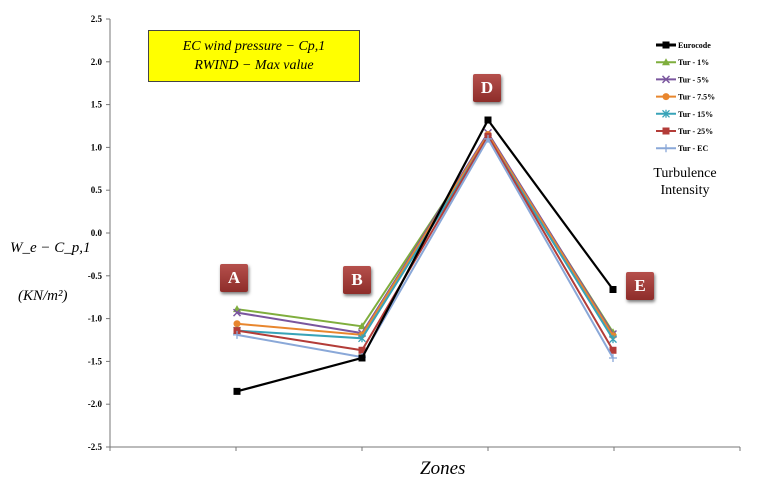 This screenshot has height=492, width=760. I want to click on zone-label-e: E, so click(640, 286).